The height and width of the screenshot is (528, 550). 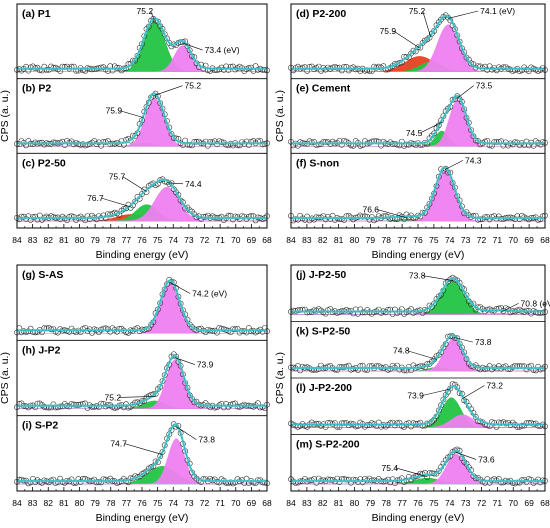 I want to click on panel: (e) Cement 74.5 73.5, so click(x=418, y=115).